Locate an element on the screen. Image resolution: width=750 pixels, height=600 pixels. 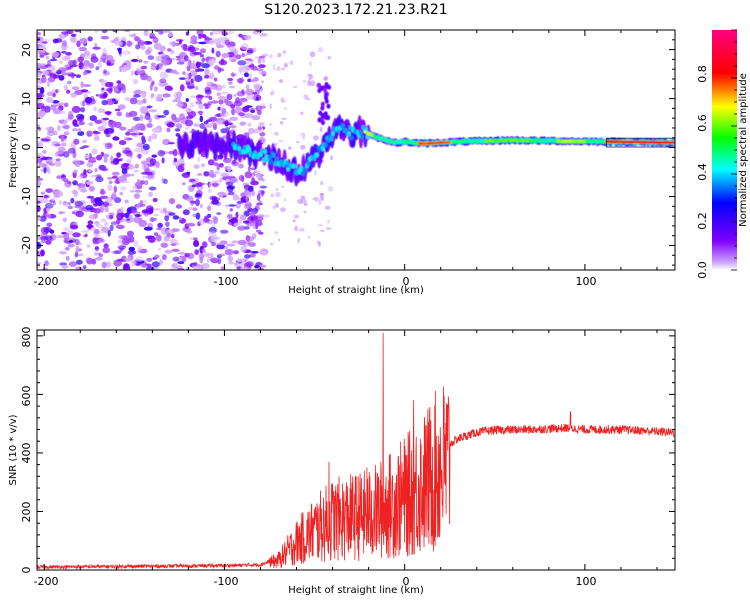
bottom-ytick-label: 200 is located at coordinates (26, 512).